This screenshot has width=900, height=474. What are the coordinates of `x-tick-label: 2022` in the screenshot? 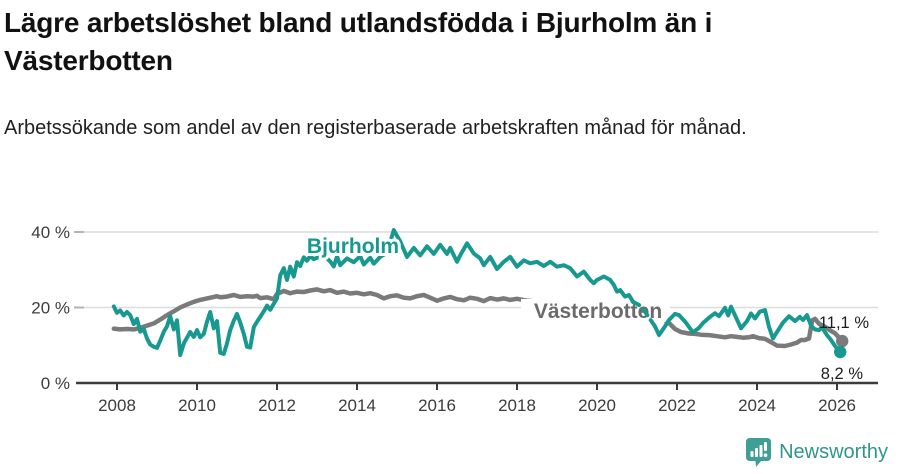 It's located at (677, 405).